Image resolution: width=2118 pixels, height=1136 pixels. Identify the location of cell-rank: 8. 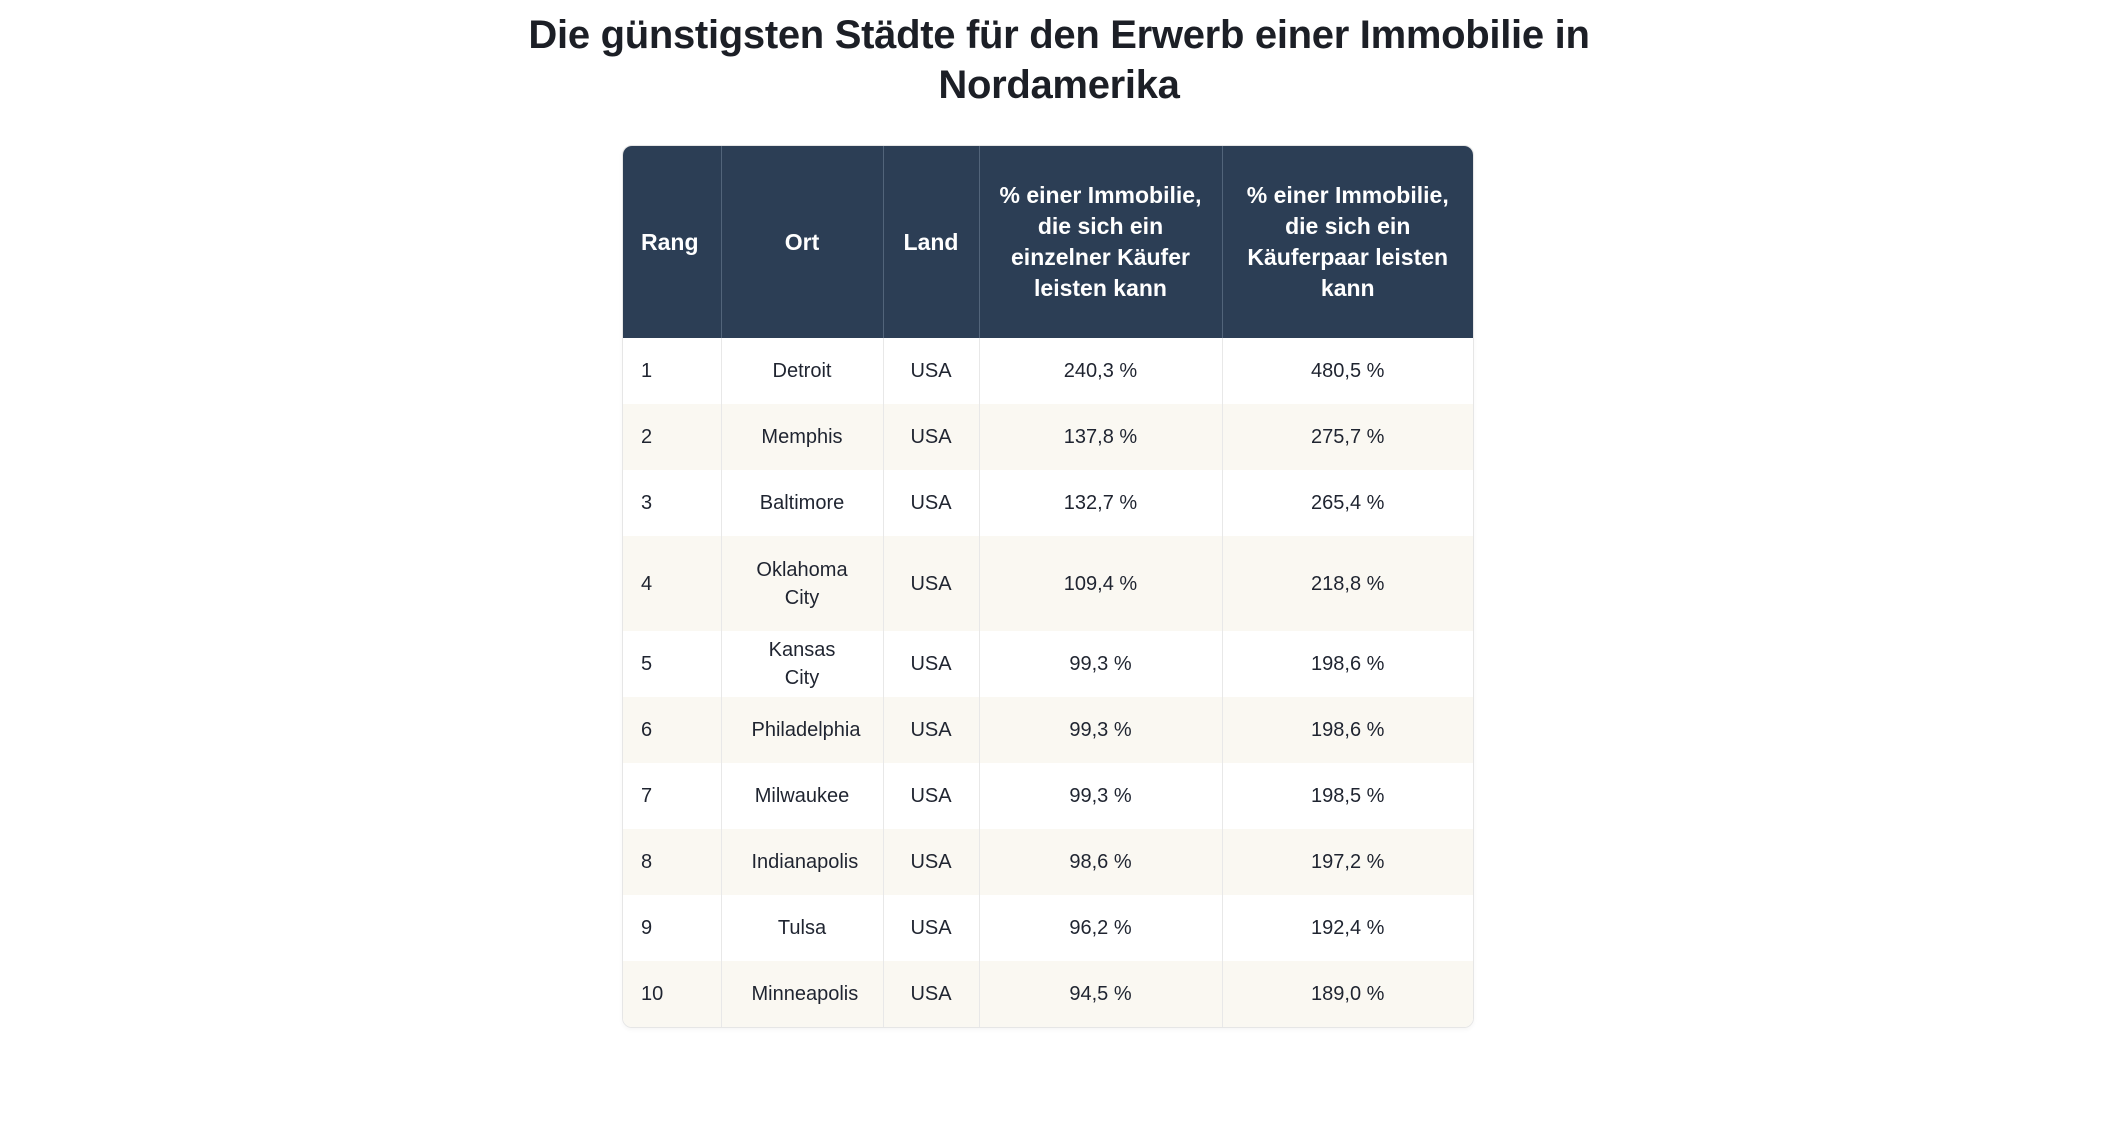
(672, 862).